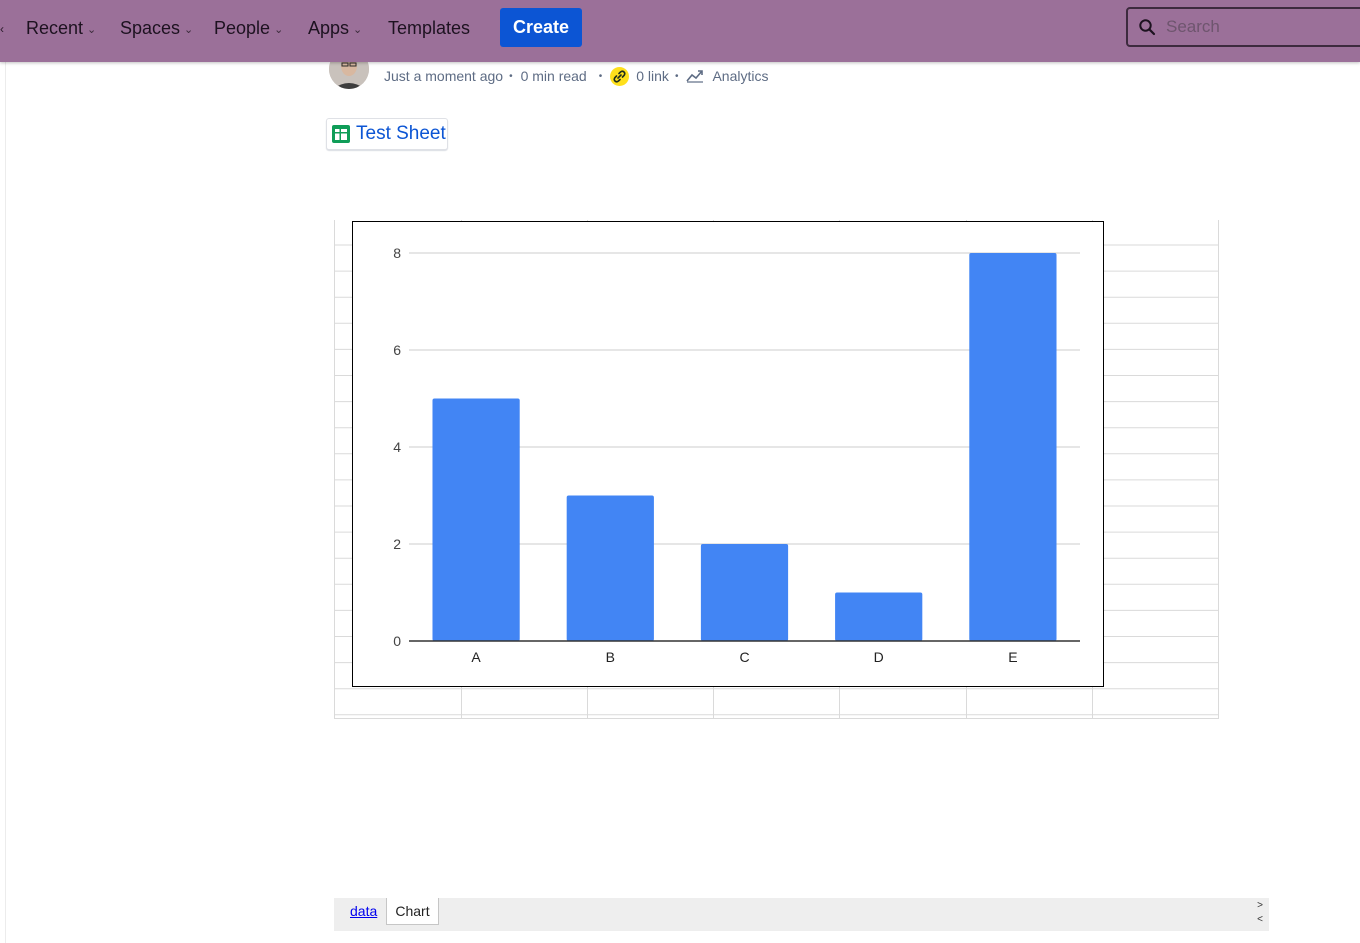 The height and width of the screenshot is (943, 1360). Describe the element at coordinates (879, 657) in the screenshot. I see `x-tick-label: D` at that location.